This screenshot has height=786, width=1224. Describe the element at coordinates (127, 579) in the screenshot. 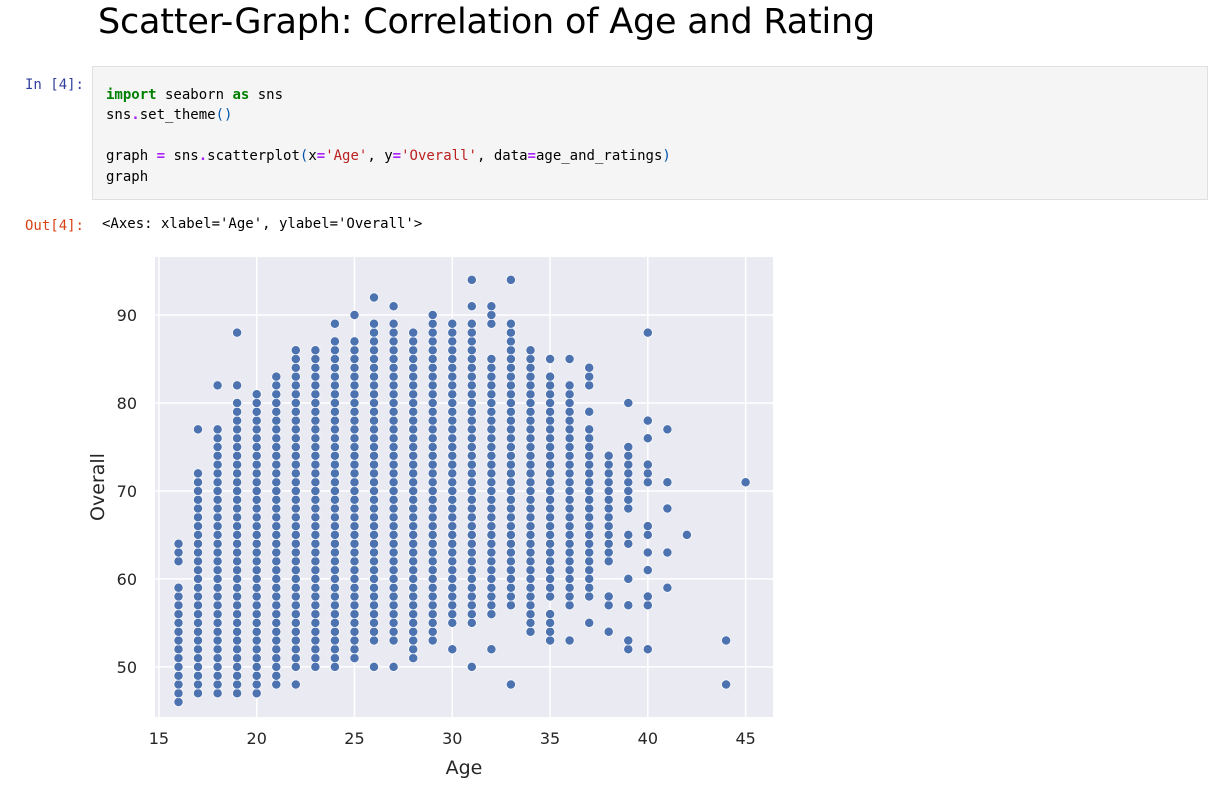

I see `y-tick-label: 60` at that location.